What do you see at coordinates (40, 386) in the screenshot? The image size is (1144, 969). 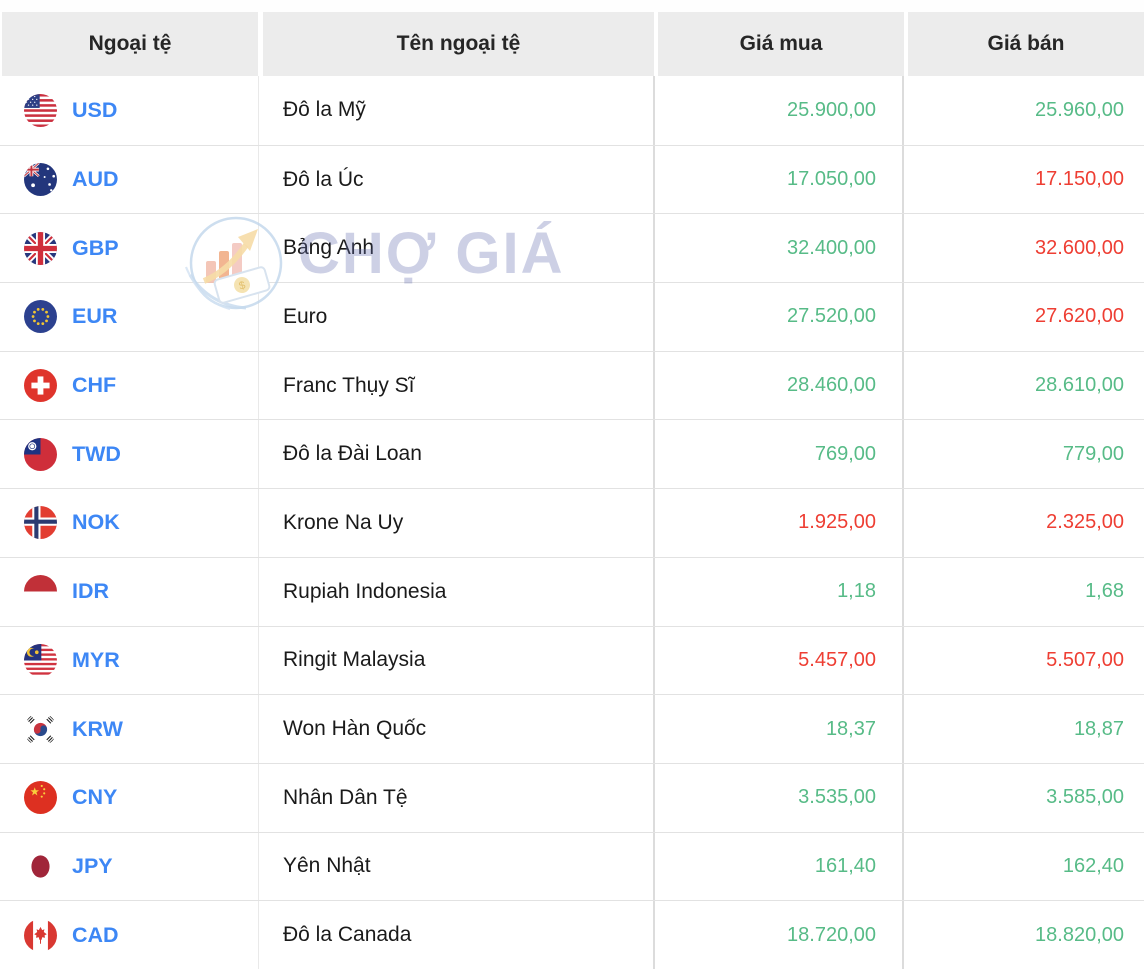 I see `chf-flag-icon` at bounding box center [40, 386].